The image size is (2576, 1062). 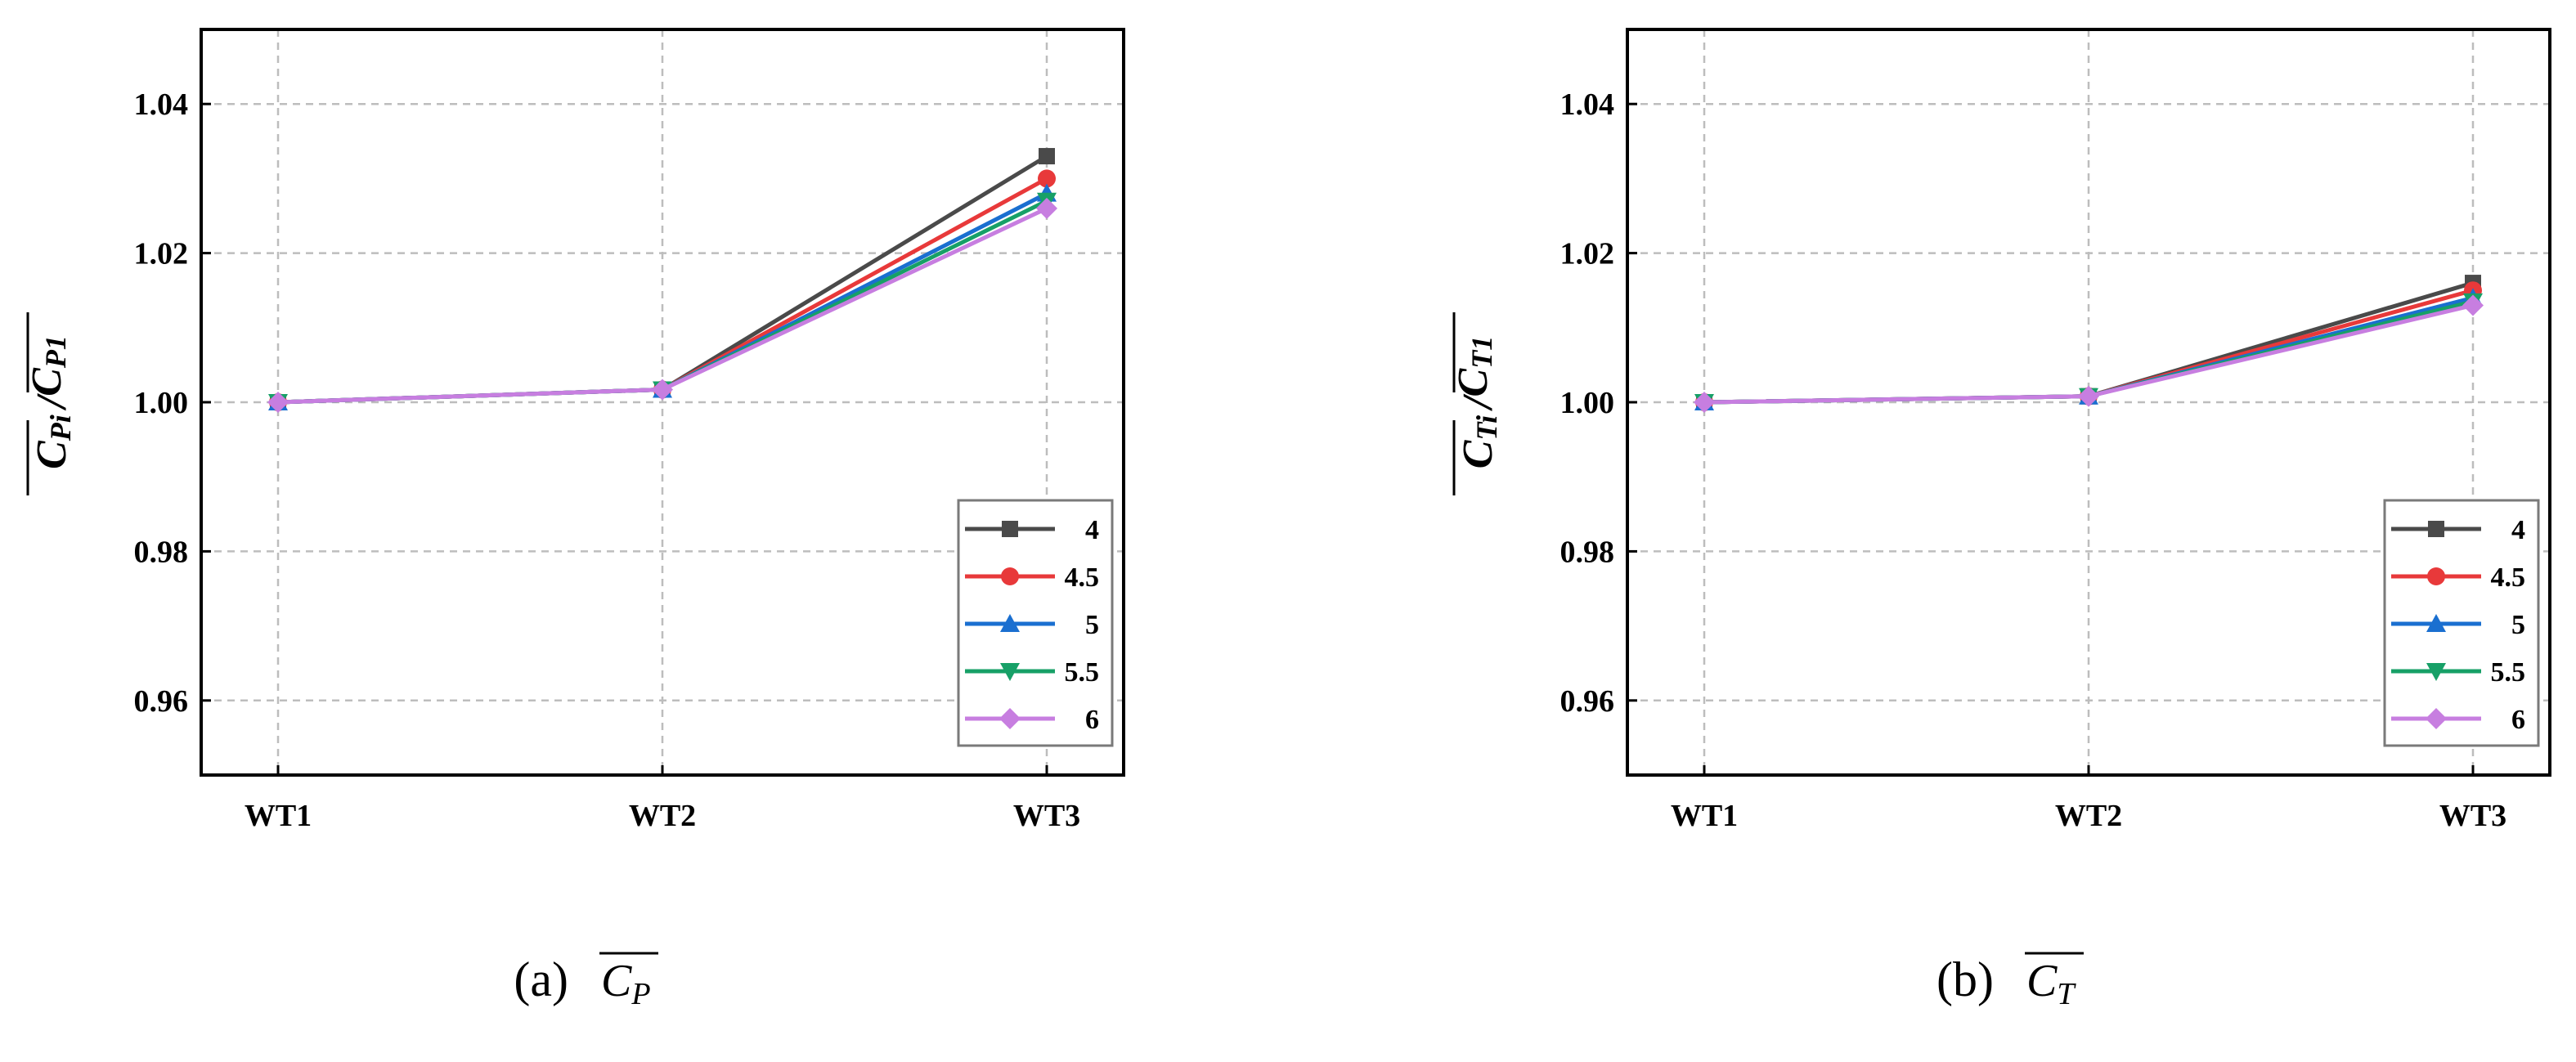 I want to click on caption-label: (a), so click(x=541, y=979).